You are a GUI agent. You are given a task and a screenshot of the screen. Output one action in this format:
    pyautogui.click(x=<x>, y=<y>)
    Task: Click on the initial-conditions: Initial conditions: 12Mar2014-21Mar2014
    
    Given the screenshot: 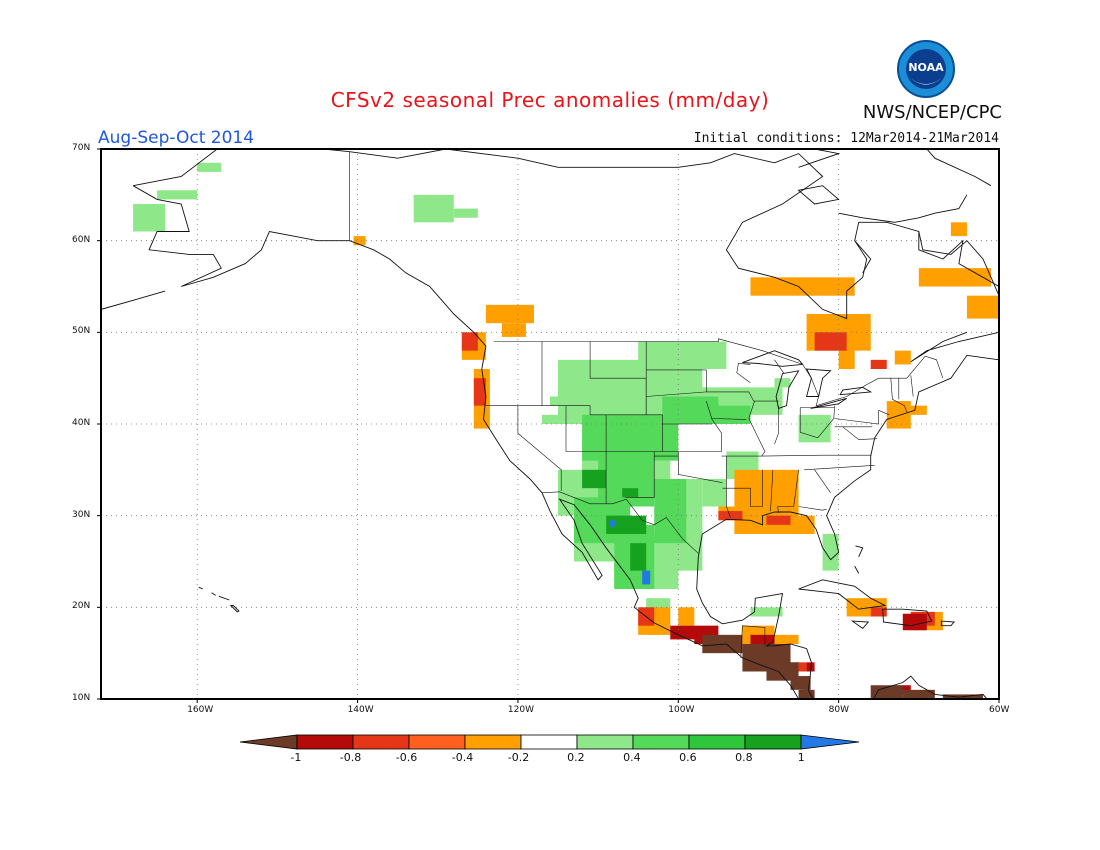 What is the action you would take?
    pyautogui.click(x=846, y=138)
    